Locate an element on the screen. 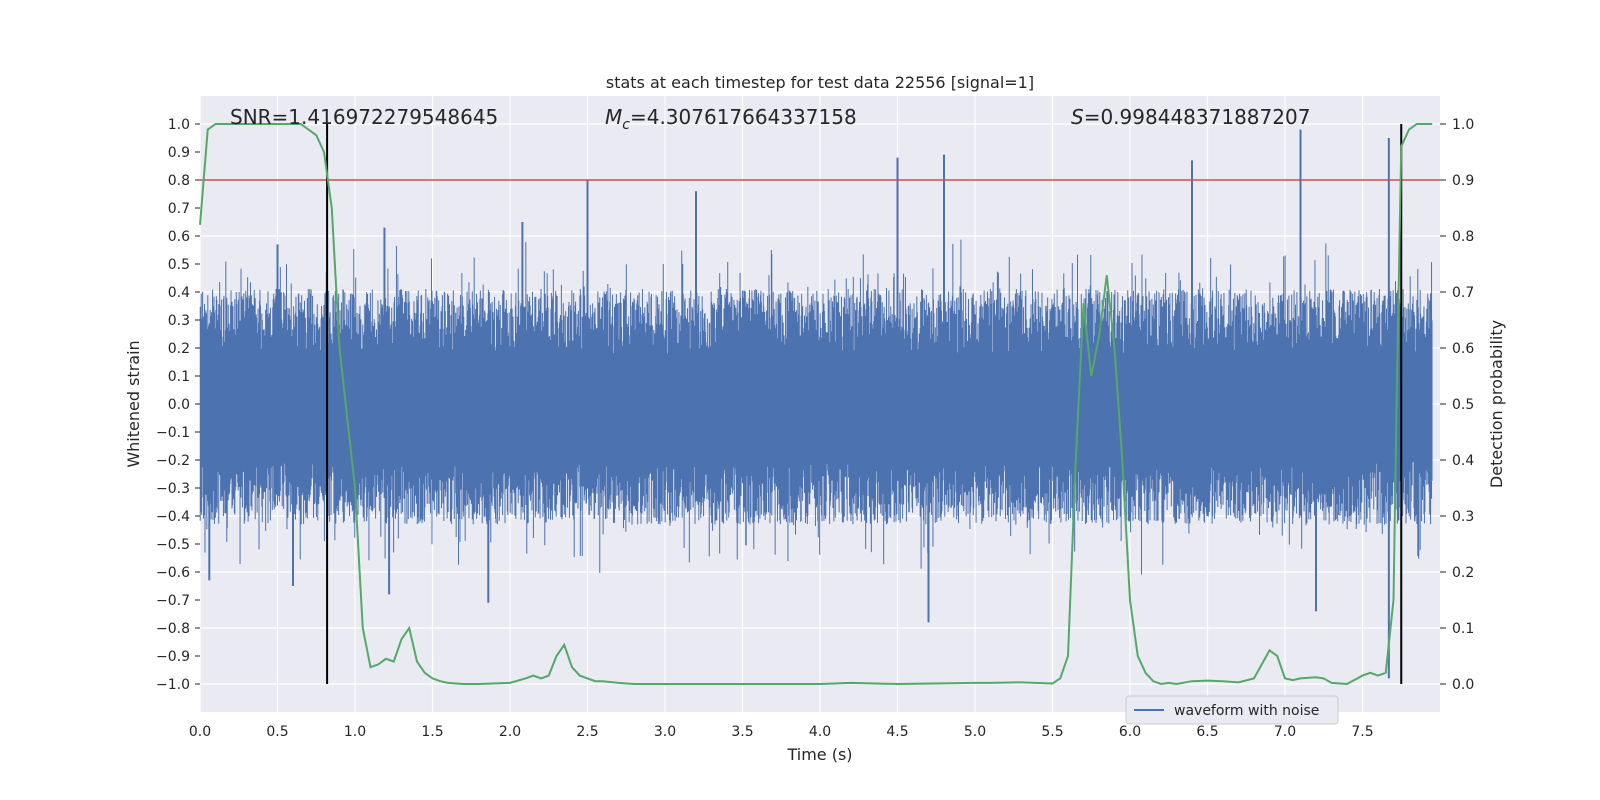 This screenshot has height=800, width=1600. legend: waveform with noise is located at coordinates (1232, 710).